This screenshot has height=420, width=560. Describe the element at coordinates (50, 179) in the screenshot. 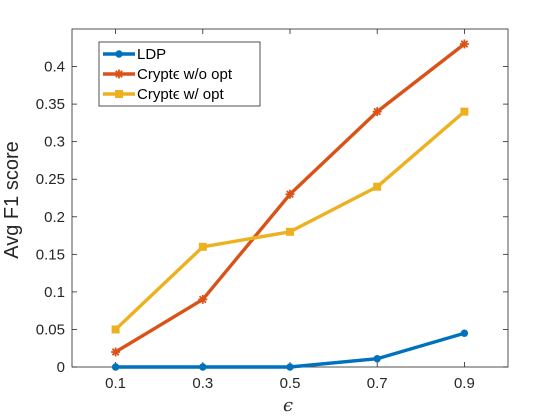

I see `y-tick-label: 0.25` at that location.